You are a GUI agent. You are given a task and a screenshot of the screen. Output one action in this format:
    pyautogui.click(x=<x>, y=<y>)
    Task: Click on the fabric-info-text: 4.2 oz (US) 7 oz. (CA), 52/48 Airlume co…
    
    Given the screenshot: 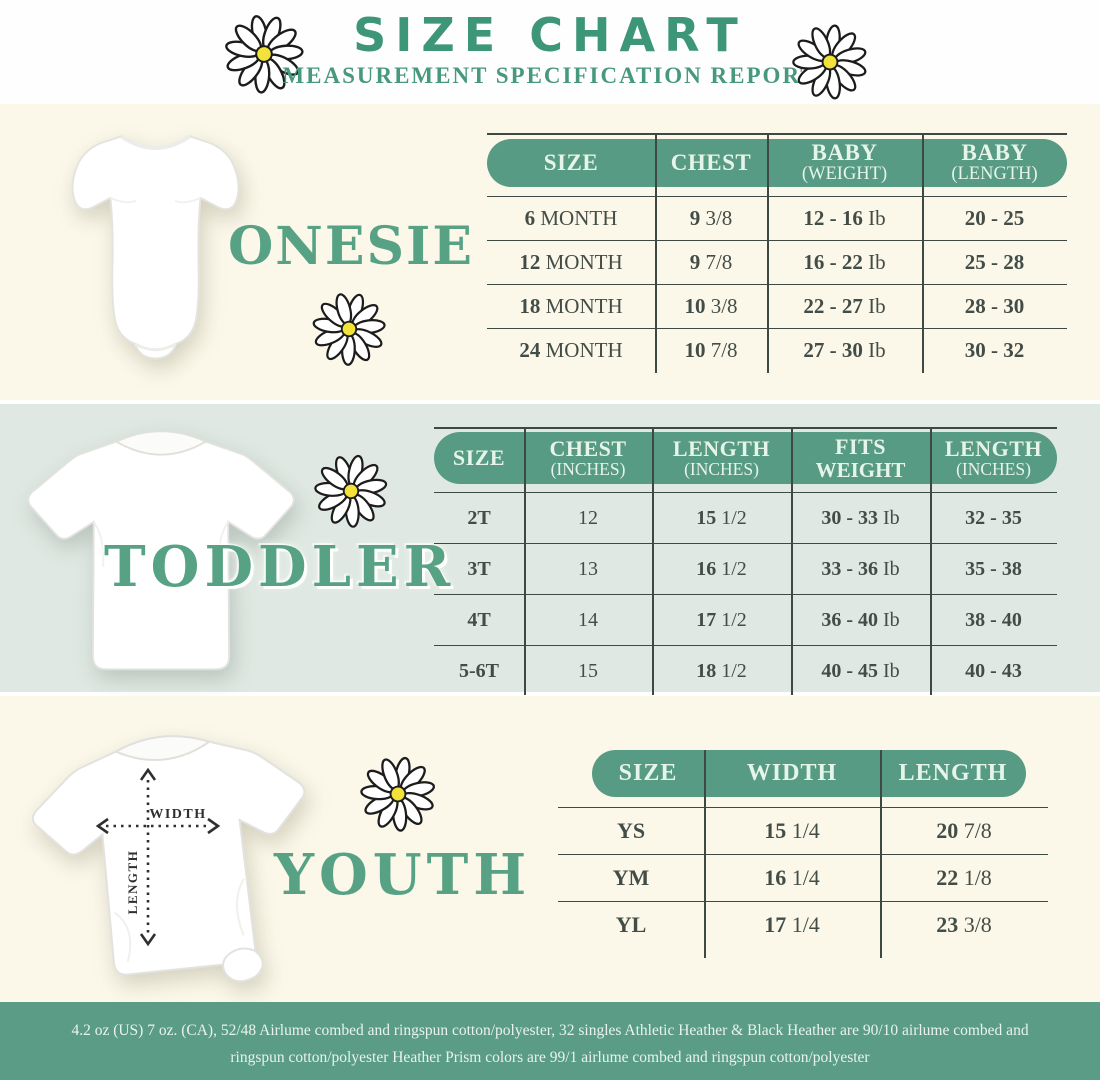 What is the action you would take?
    pyautogui.click(x=550, y=1044)
    